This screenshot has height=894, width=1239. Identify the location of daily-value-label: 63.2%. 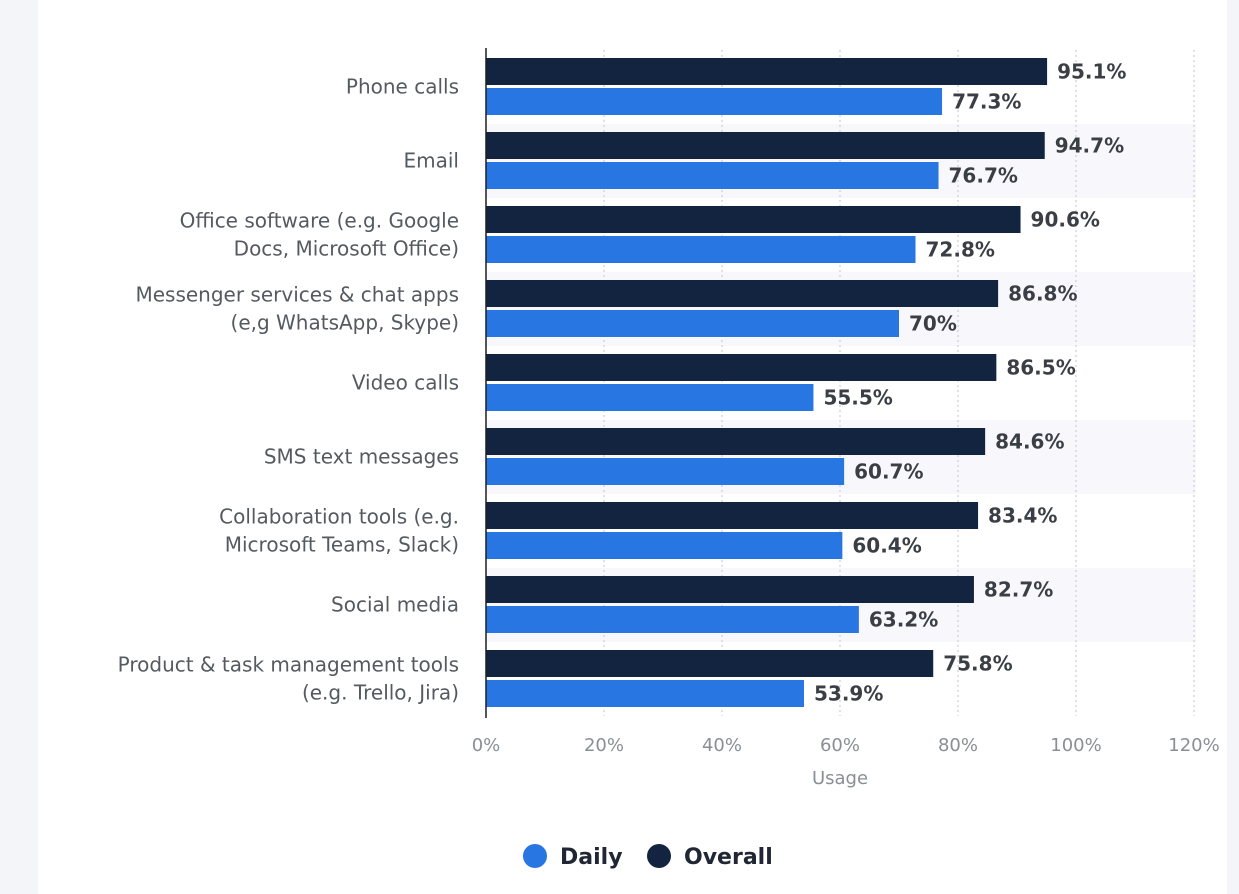
(903, 620).